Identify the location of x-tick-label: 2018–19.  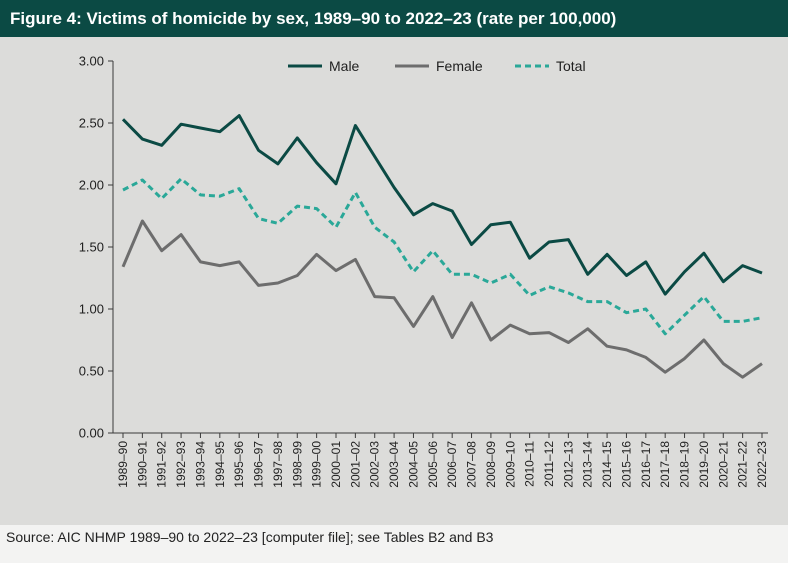
(685, 464).